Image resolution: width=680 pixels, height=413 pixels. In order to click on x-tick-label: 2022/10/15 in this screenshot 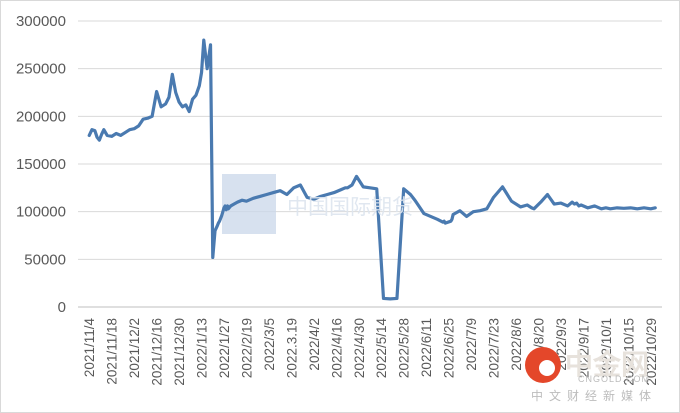, I will do `click(628, 352)`.